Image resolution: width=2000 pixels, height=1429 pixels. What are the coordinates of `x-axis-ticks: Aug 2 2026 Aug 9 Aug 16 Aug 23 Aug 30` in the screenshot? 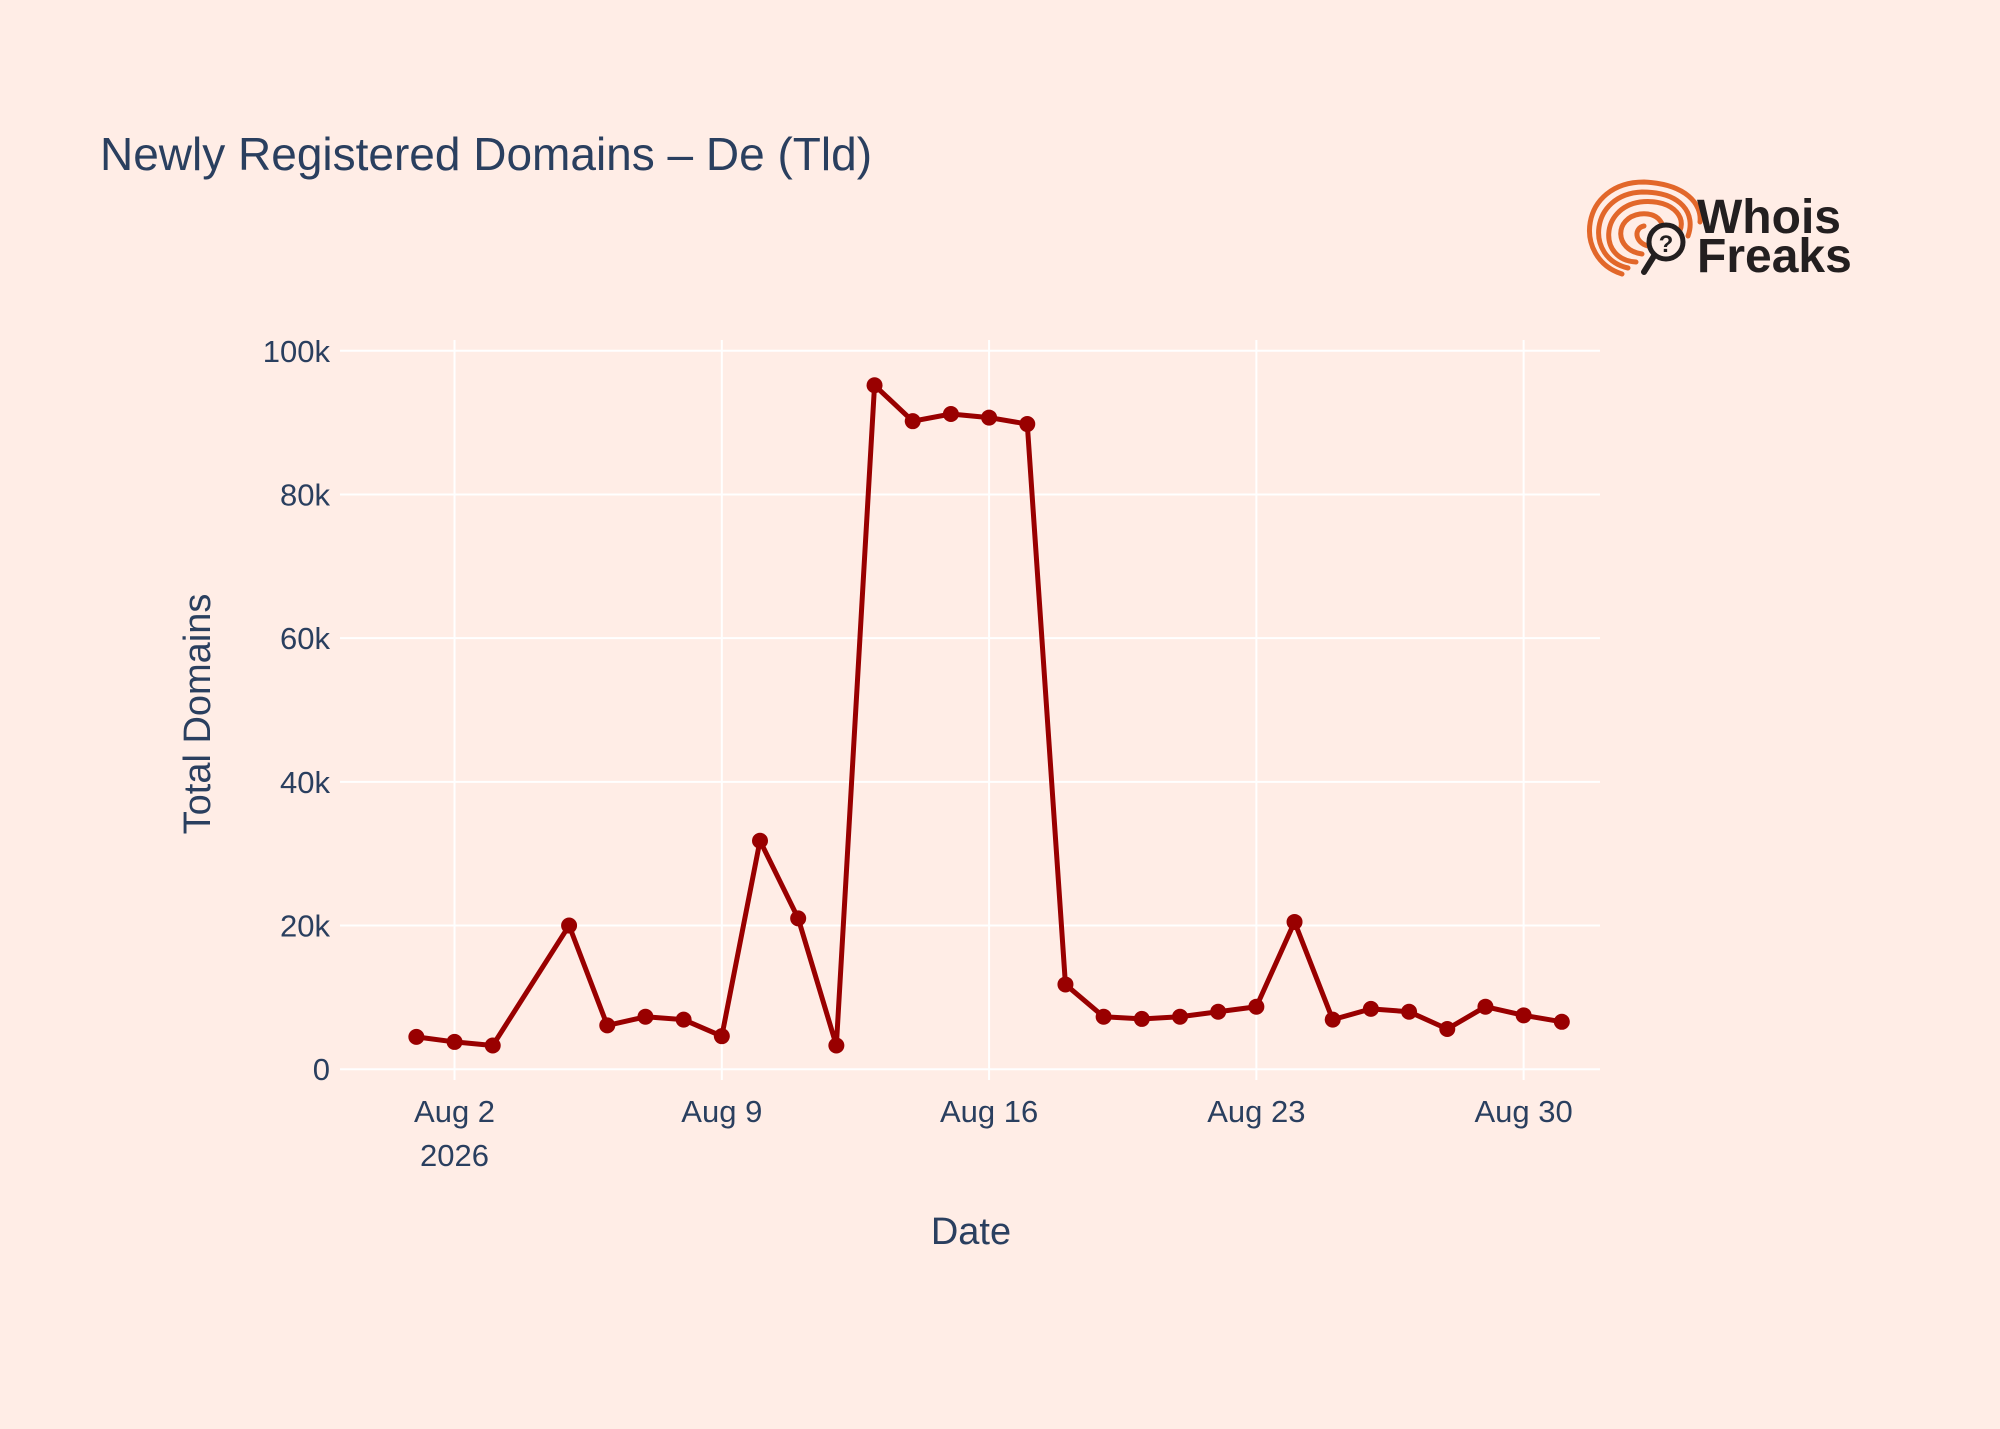 It's located at (993, 1133).